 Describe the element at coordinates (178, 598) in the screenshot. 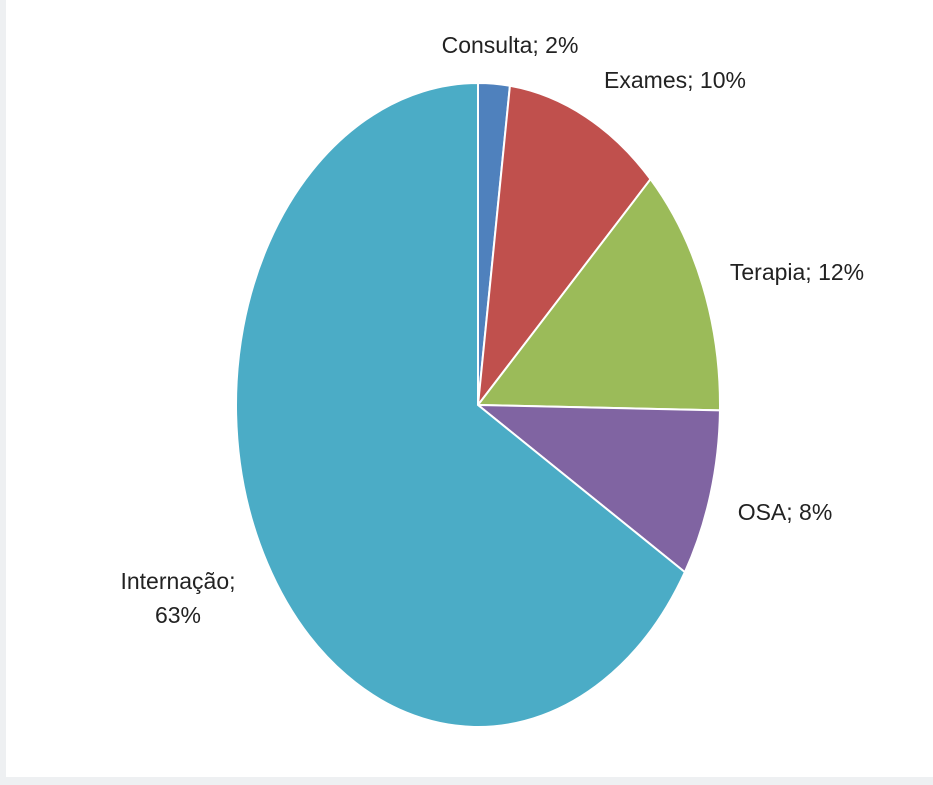

I see `data-label: Internação; 63%` at that location.